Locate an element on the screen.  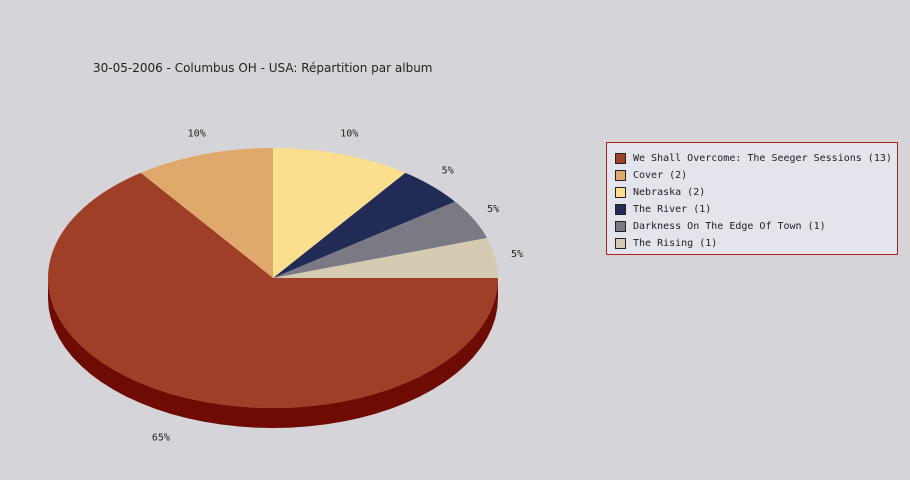
slice-label-0: 65% is located at coordinates (161, 437).